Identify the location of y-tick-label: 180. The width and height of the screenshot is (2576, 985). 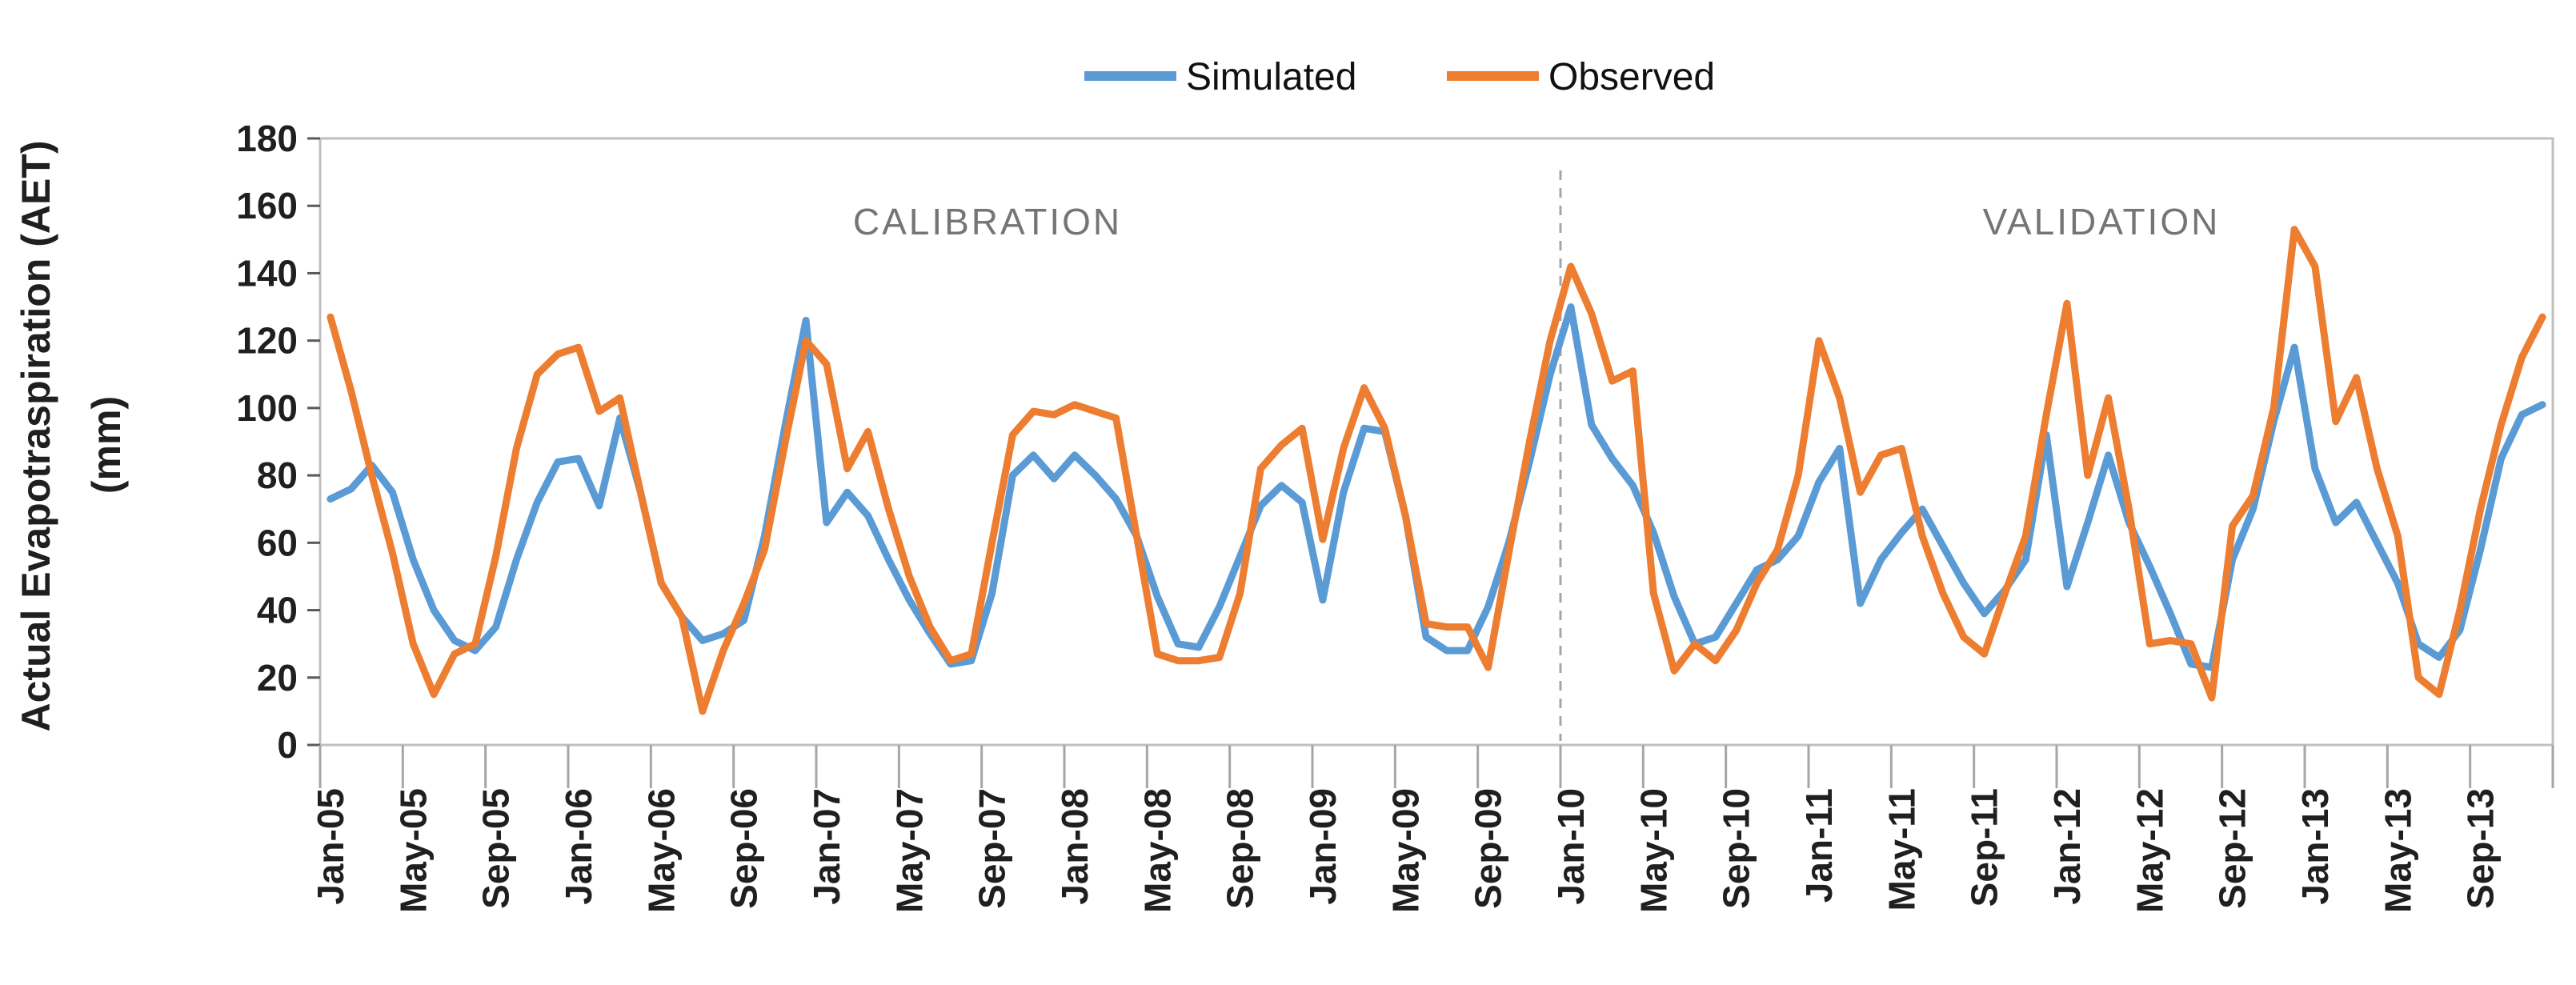
(267, 138).